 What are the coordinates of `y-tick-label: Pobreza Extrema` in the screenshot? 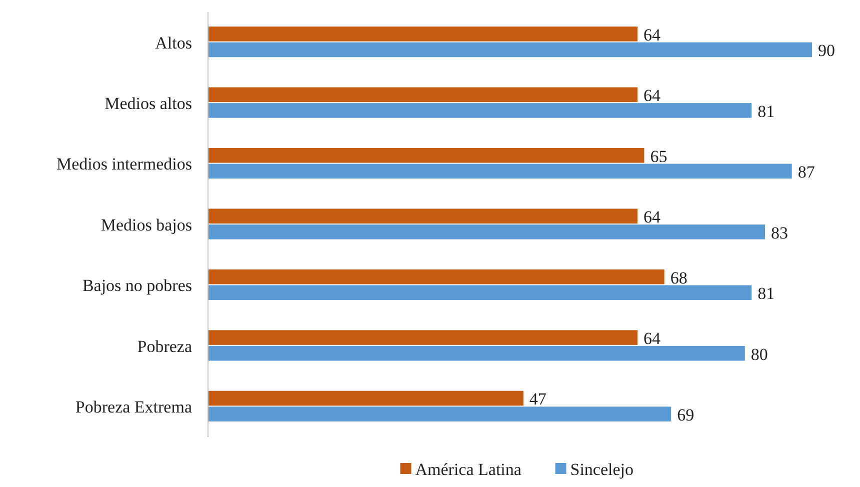 It's located at (133, 407).